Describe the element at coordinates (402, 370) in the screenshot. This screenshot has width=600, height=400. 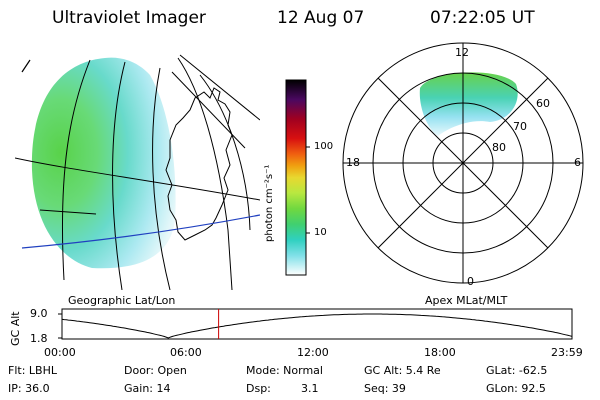
I see `gc-alt-status: GC Alt: 5.4 Re` at that location.